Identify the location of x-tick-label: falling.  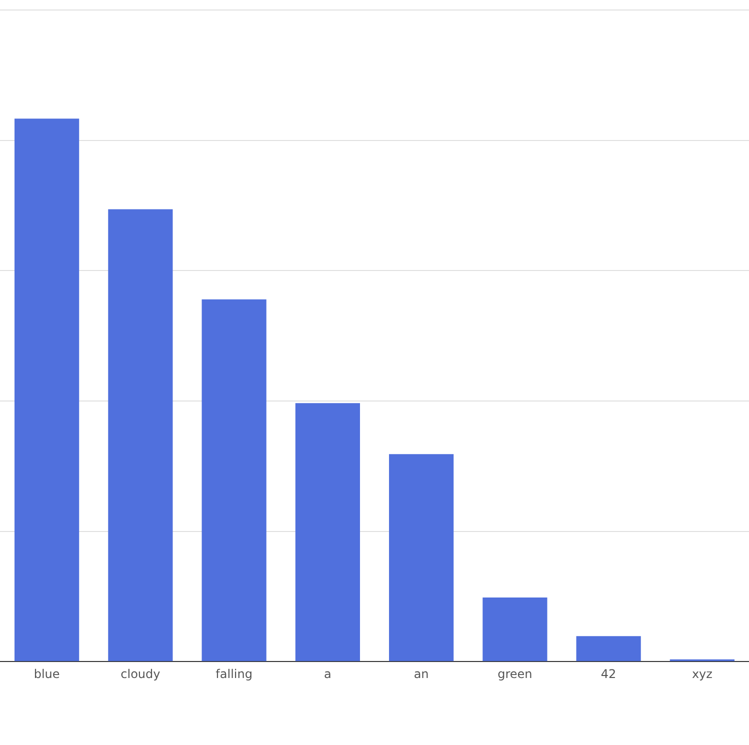
(234, 673).